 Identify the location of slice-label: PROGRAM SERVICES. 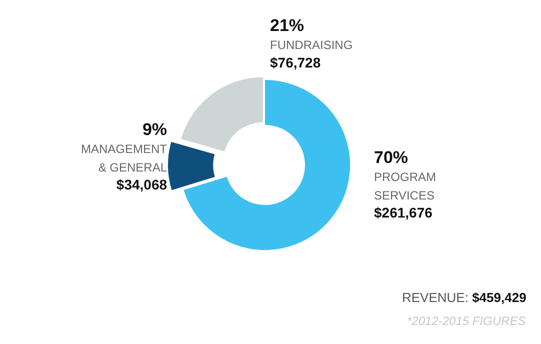
(405, 186).